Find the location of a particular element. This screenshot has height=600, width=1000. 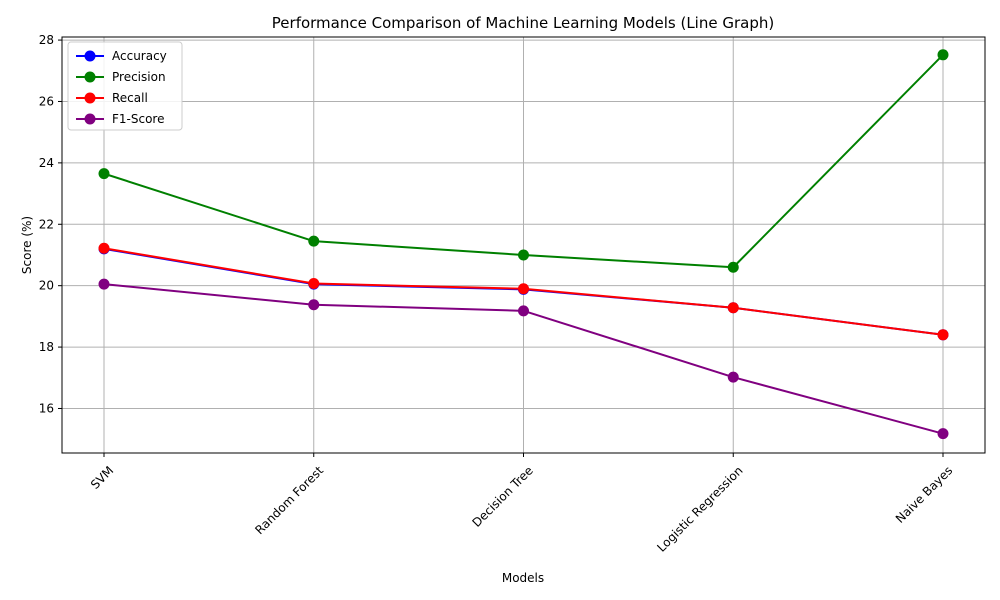

legend: Accuracy Precision Recall F1-Score is located at coordinates (125, 86).